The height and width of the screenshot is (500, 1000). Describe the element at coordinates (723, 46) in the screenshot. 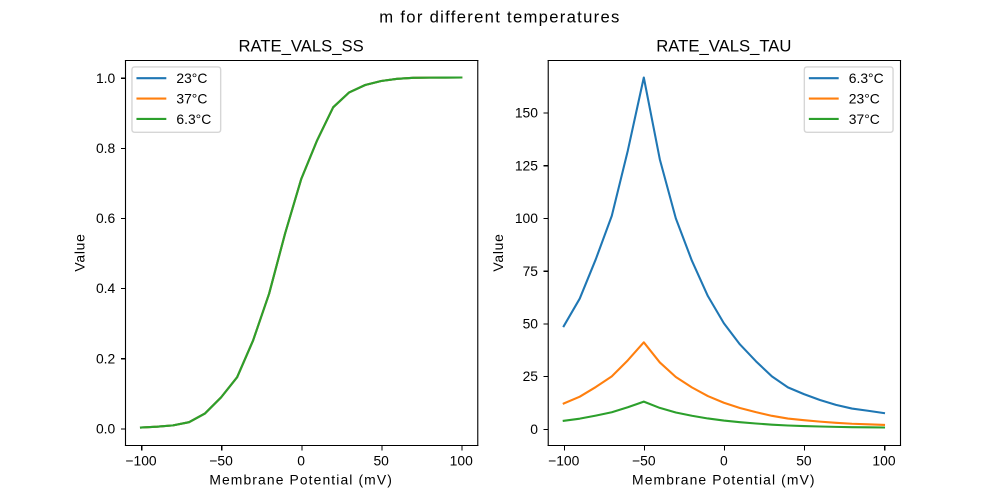

I see `svg-text: RATE_VALS_TAU` at that location.